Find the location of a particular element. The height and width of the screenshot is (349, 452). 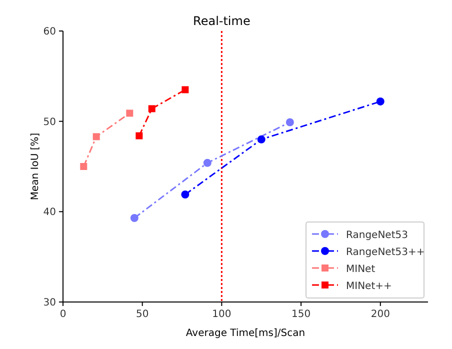

y-tick-label: 40 is located at coordinates (49, 212).